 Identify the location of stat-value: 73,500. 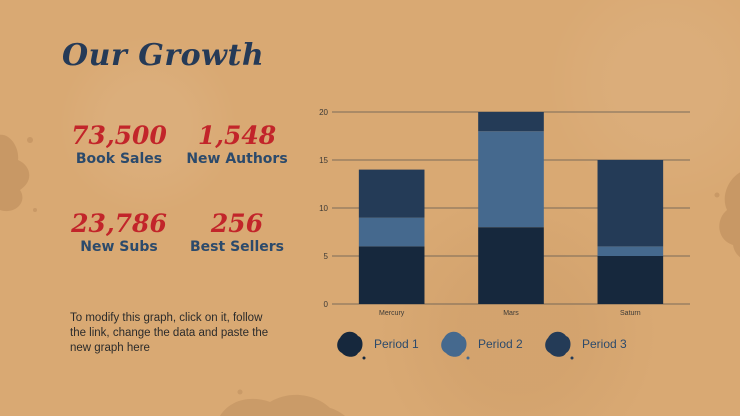
(119, 135).